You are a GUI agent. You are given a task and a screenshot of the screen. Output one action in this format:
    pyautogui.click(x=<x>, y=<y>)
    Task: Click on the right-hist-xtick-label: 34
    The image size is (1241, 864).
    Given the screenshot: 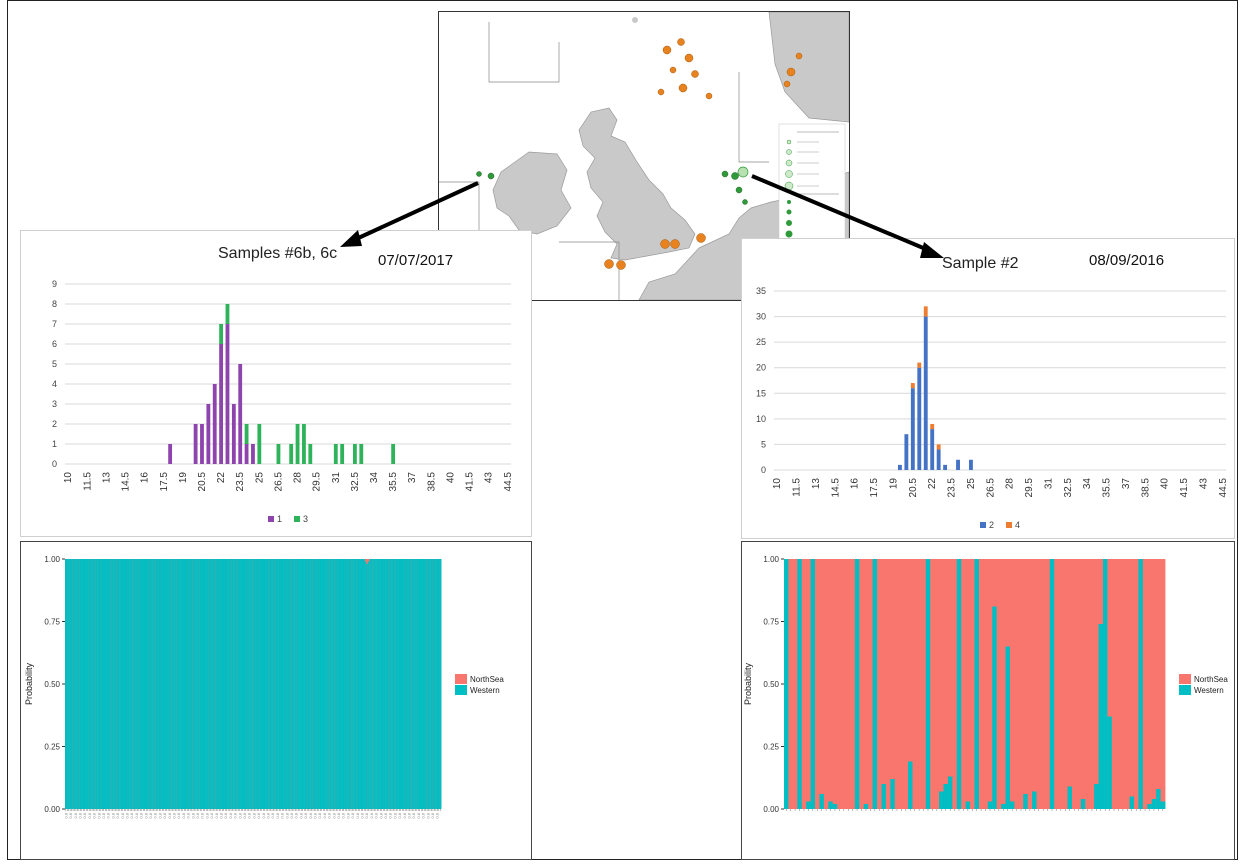 What is the action you would take?
    pyautogui.click(x=1087, y=484)
    